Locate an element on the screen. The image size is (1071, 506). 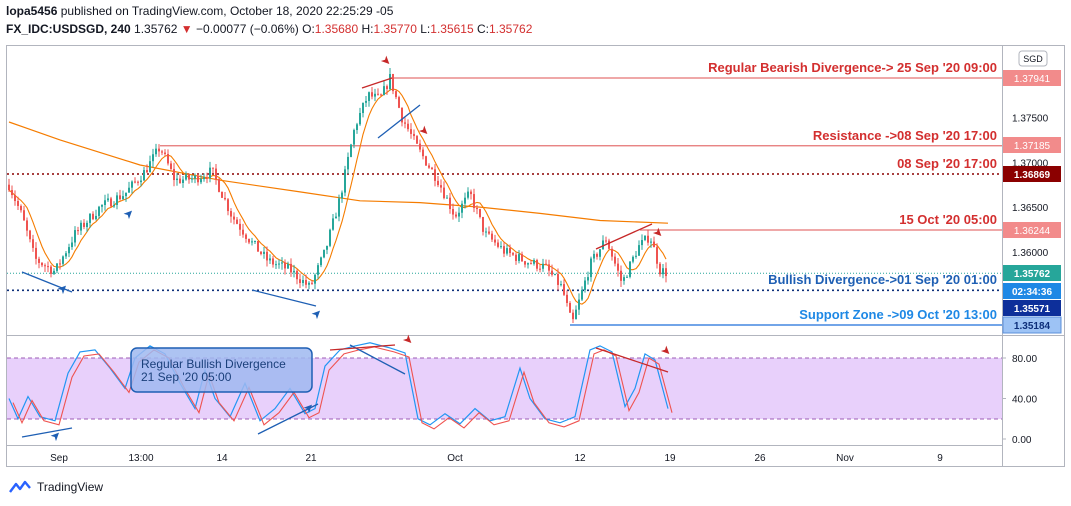
last-price: 1.35762 is located at coordinates (156, 29).